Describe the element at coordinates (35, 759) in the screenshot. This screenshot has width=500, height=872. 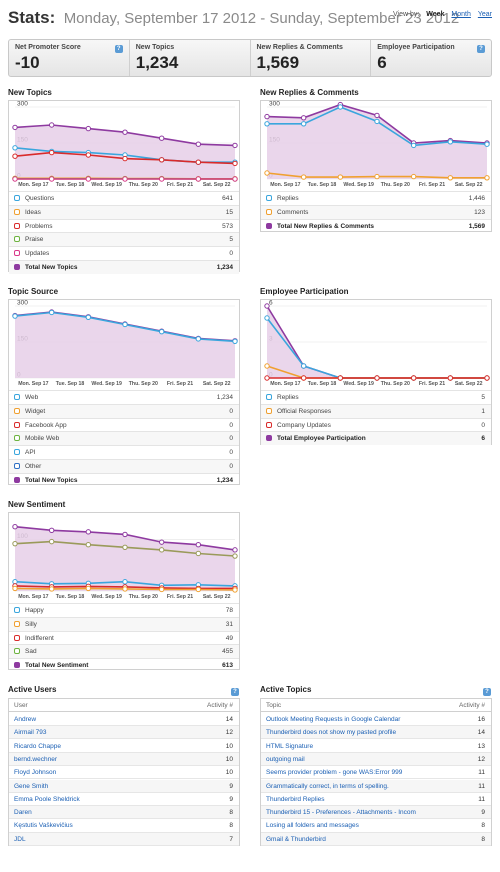
I see `user-link: bernd.wechner` at that location.